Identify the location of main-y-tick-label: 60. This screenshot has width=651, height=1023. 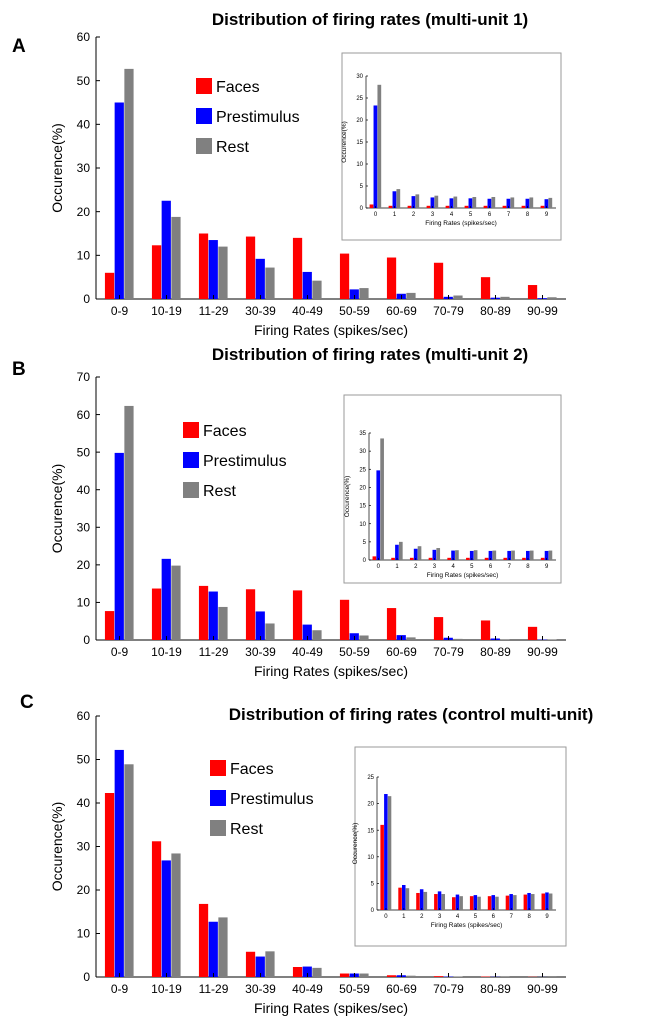
(84, 415).